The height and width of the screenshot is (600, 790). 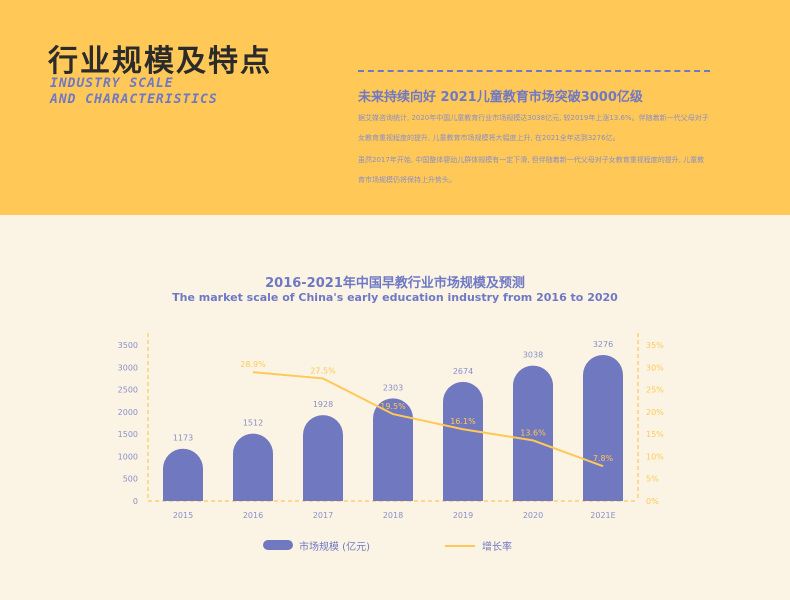 I want to click on y-right-tick-label: 10%, so click(x=655, y=456).